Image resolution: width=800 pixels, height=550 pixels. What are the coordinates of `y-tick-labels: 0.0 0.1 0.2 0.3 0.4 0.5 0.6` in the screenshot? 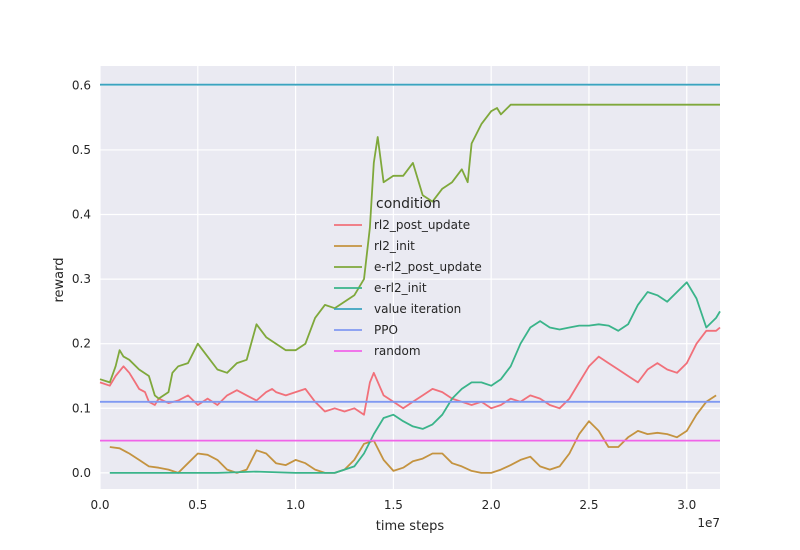 It's located at (81, 278).